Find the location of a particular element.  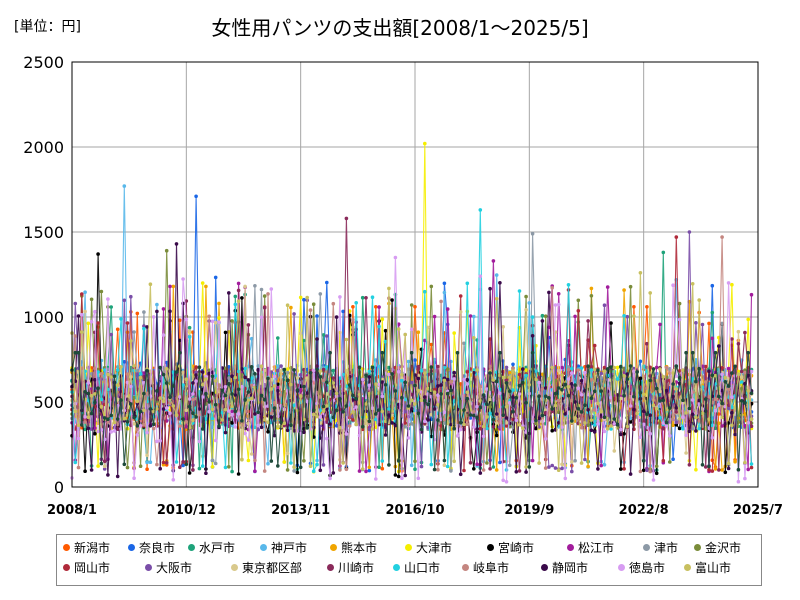

legend-label: 岡山市 is located at coordinates (92, 568).